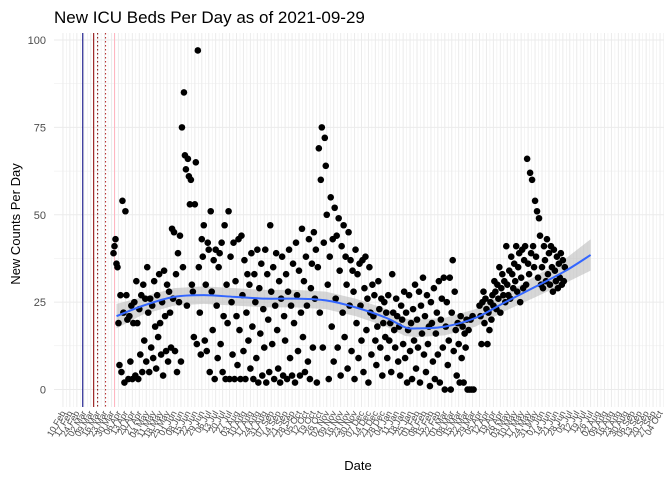 The height and width of the screenshot is (480, 672). Describe the element at coordinates (40, 216) in the screenshot. I see `y-tick-label: 50` at that location.